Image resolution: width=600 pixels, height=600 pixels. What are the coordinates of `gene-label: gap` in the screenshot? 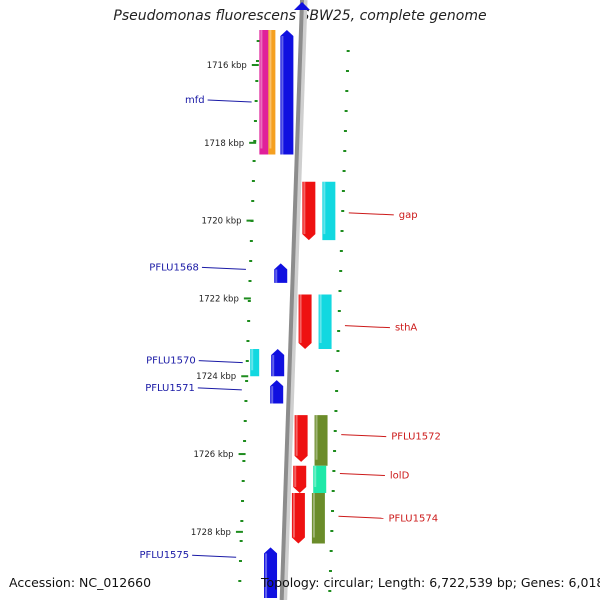 It's located at (408, 215).